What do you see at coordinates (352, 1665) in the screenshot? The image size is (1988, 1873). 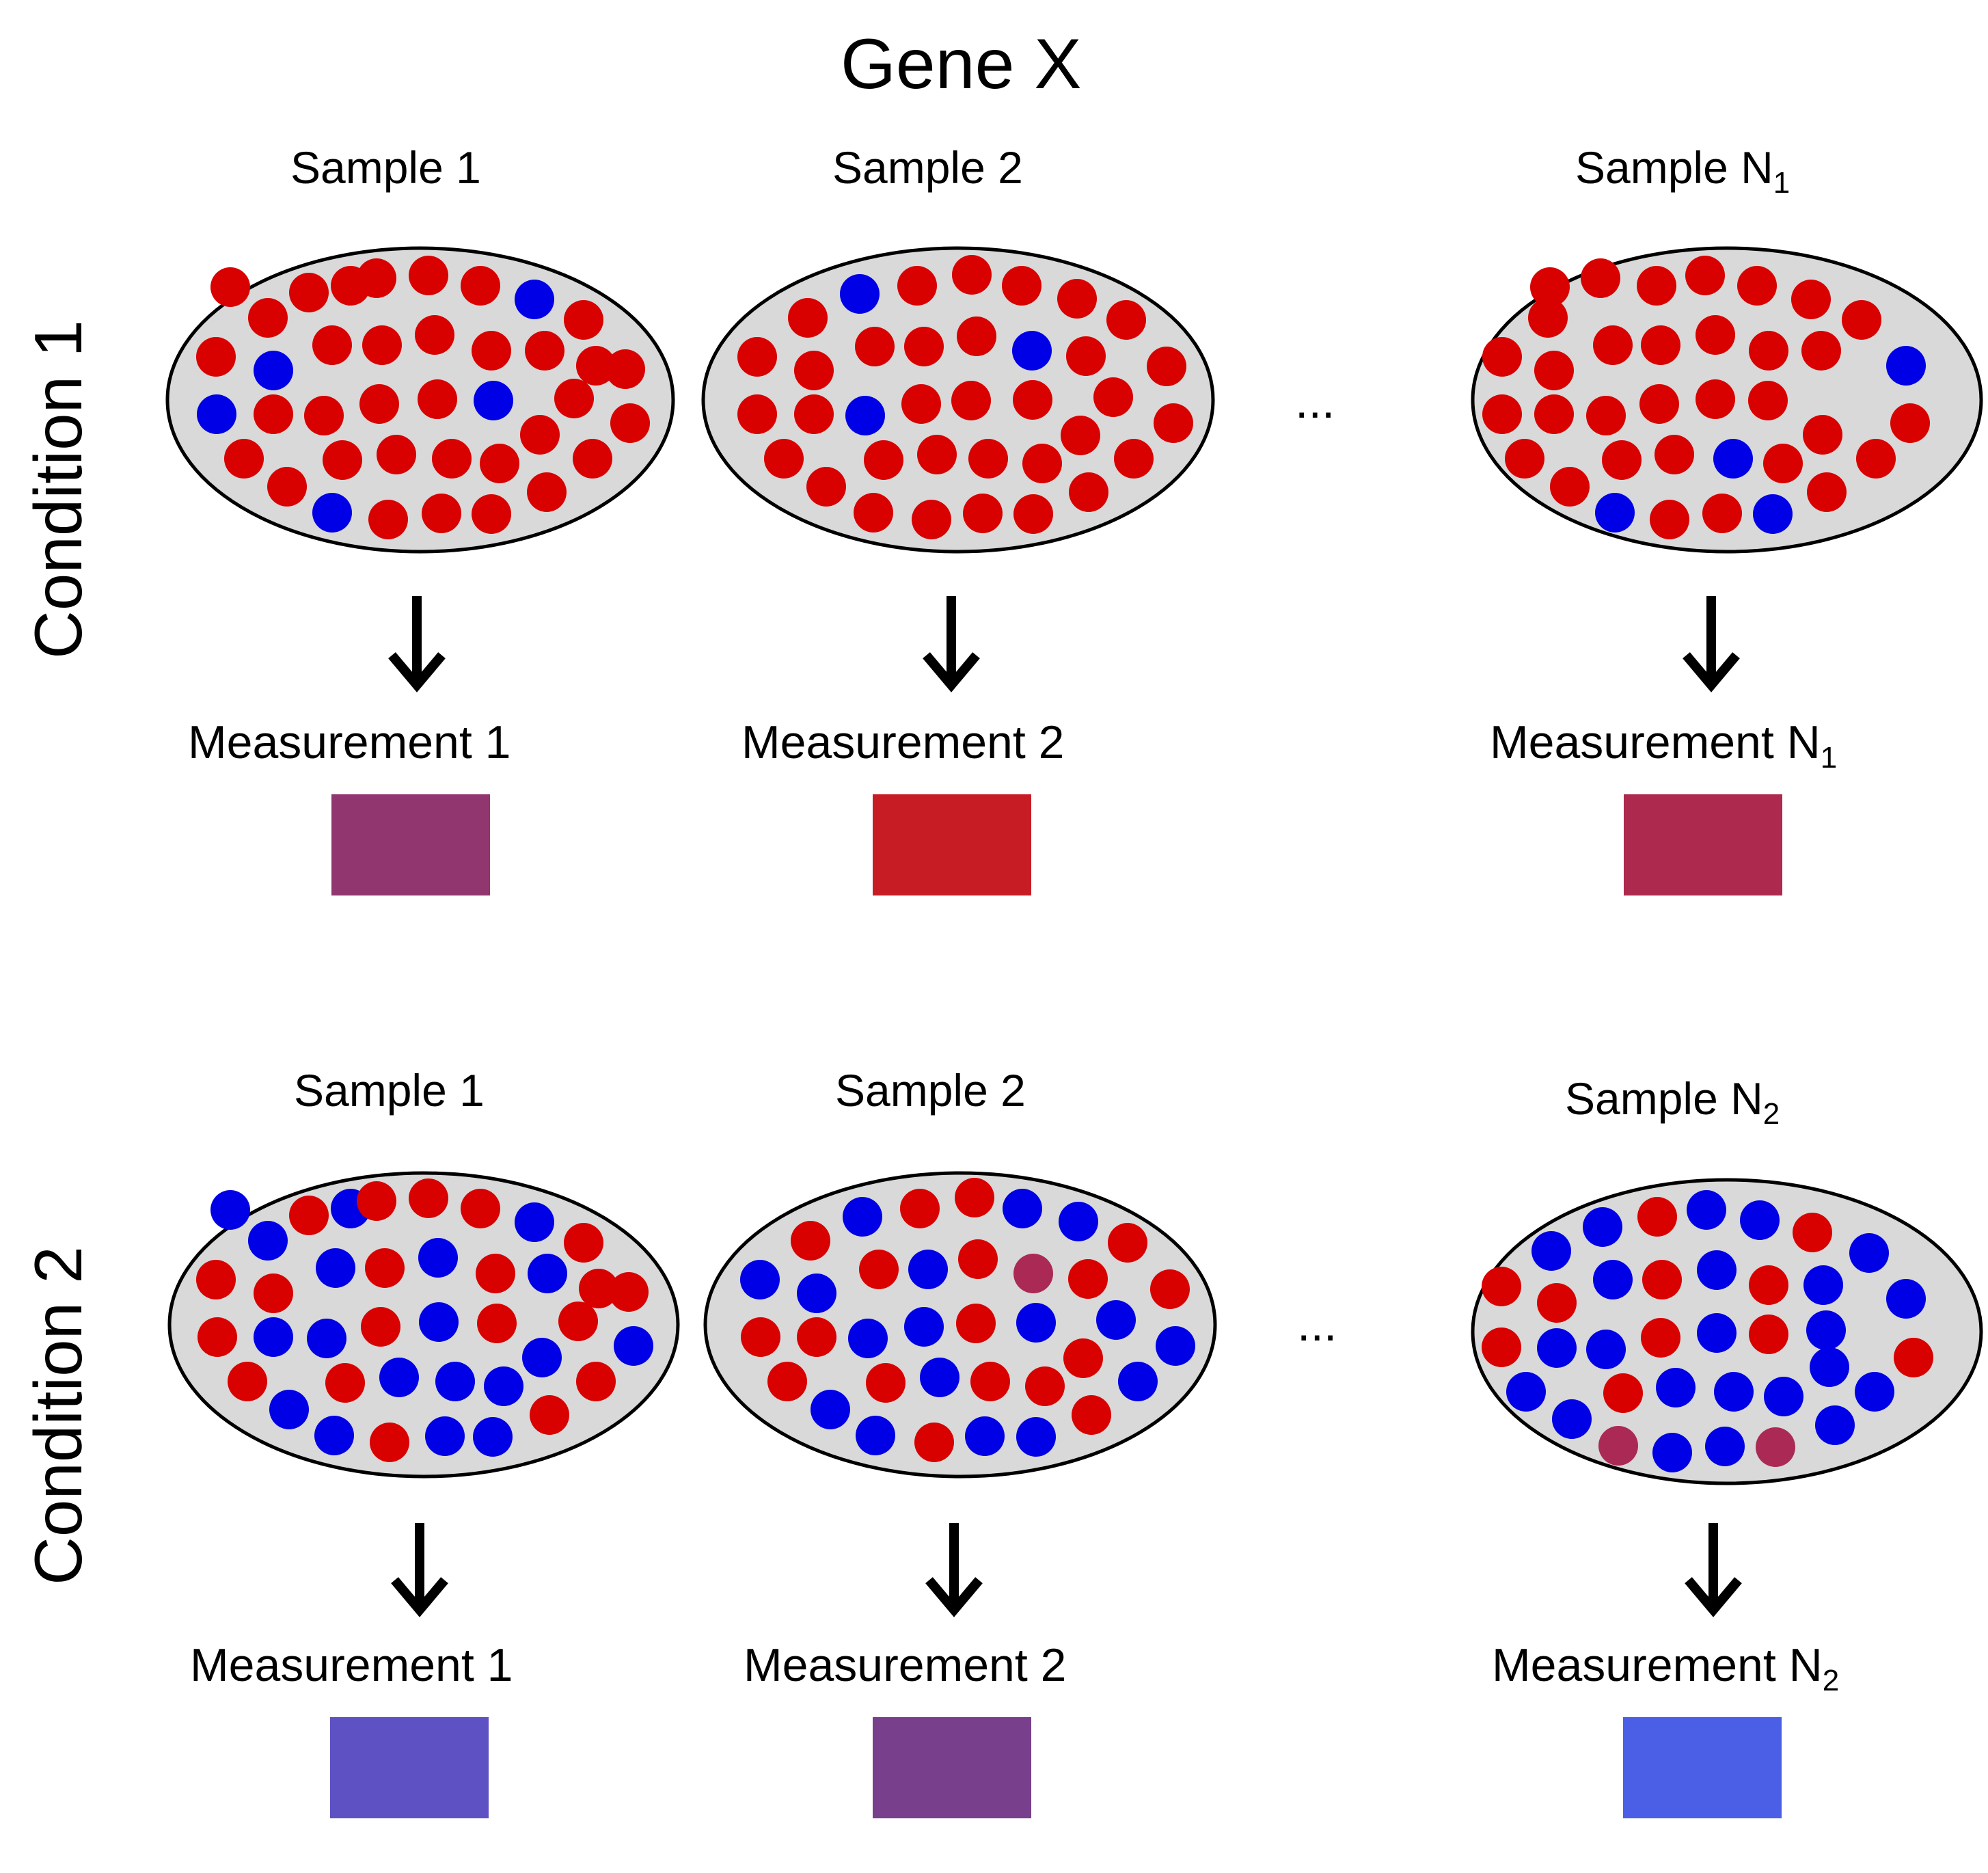 I see `c2-measurement-1-label: Measurement 1` at bounding box center [352, 1665].